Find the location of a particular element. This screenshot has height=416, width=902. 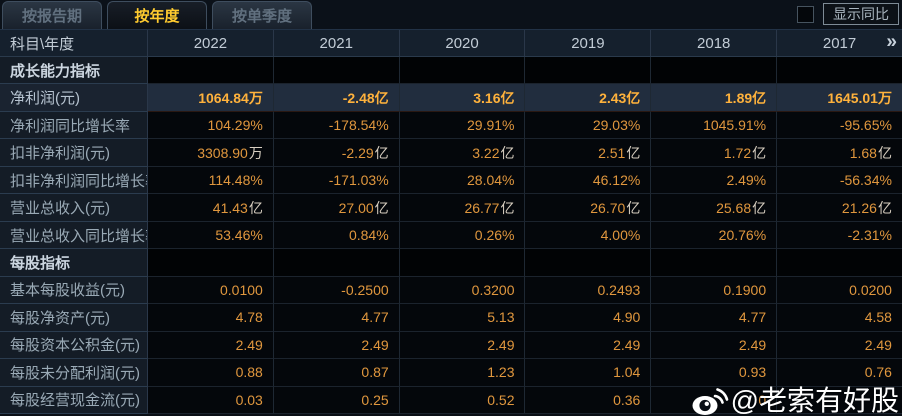

value-cell: 3.22 亿 is located at coordinates (462, 153).